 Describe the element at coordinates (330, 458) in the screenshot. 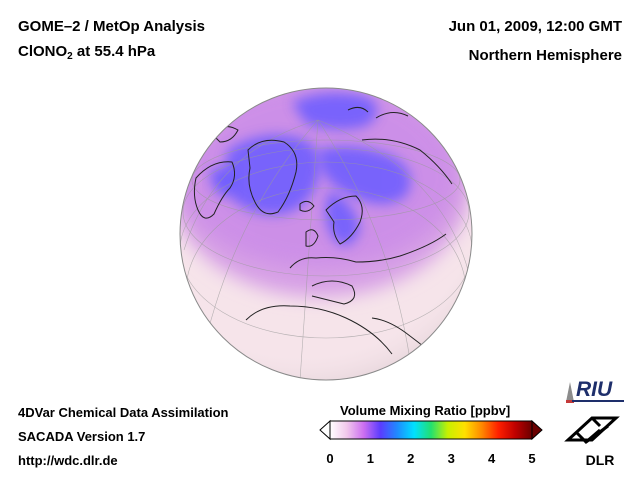

I see `colorbar-tick-0: 0` at that location.